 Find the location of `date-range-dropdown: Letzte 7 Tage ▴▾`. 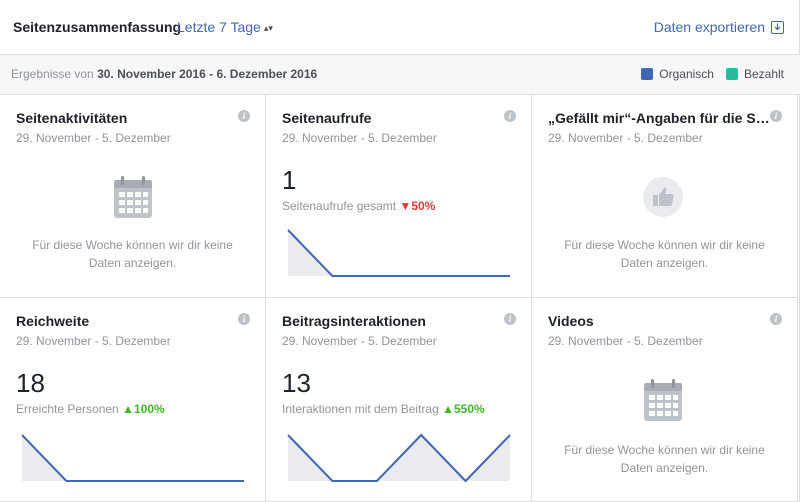

date-range-dropdown: Letzte 7 Tage ▴▾ is located at coordinates (225, 27).